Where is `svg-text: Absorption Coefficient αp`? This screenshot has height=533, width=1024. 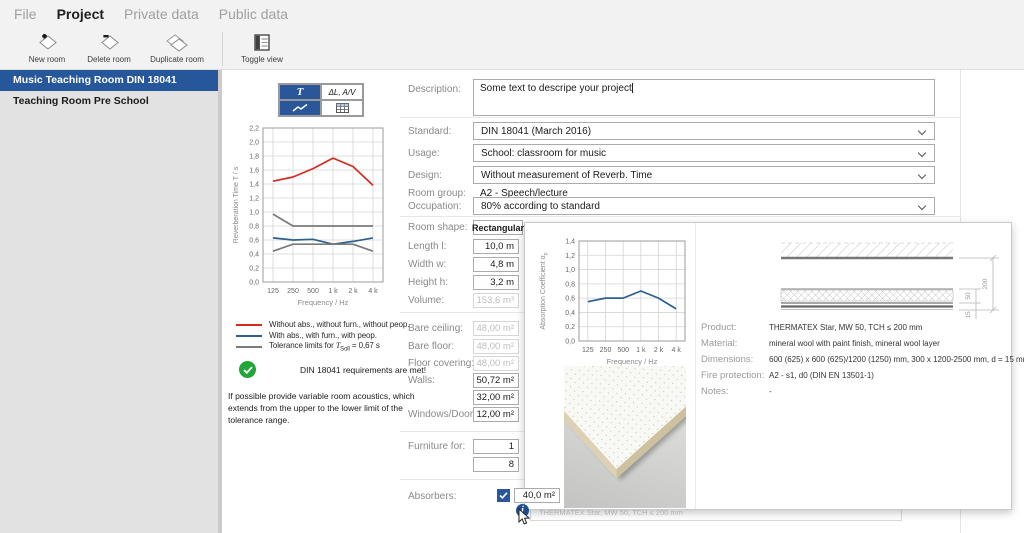 svg-text: Absorption Coefficient αp is located at coordinates (544, 290).